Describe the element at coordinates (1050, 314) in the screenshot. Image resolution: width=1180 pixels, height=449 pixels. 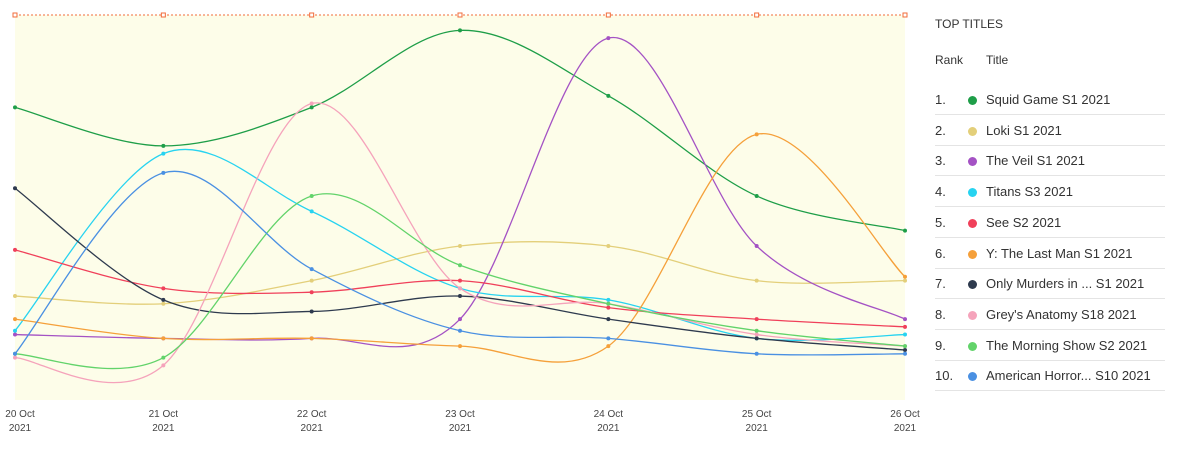
I see `legend-row: 8. Grey's Anatomy S18 2021` at that location.